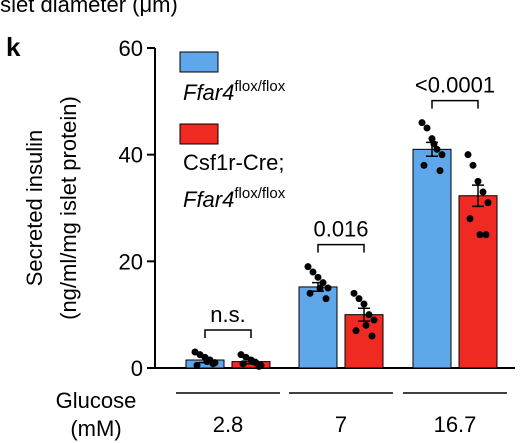  I want to click on annotation: <0.0001, so click(455, 85).